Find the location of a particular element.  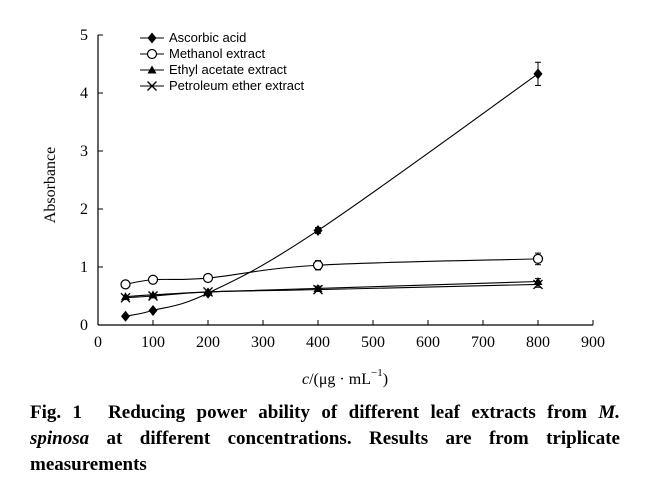

legend-label: Ascorbic acid is located at coordinates (207, 37).